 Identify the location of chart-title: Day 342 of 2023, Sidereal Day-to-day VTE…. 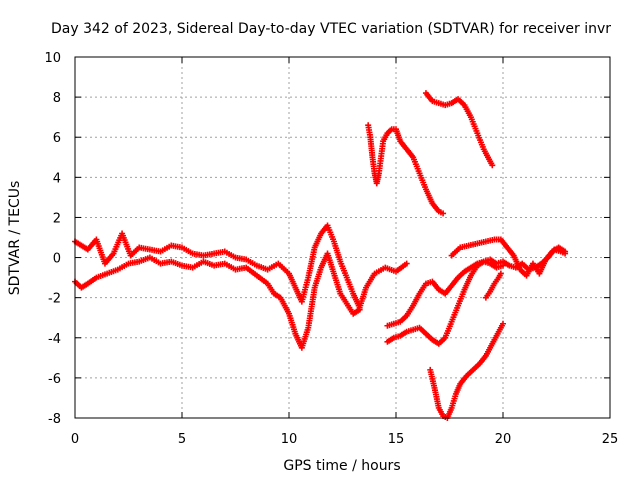
(331, 29).